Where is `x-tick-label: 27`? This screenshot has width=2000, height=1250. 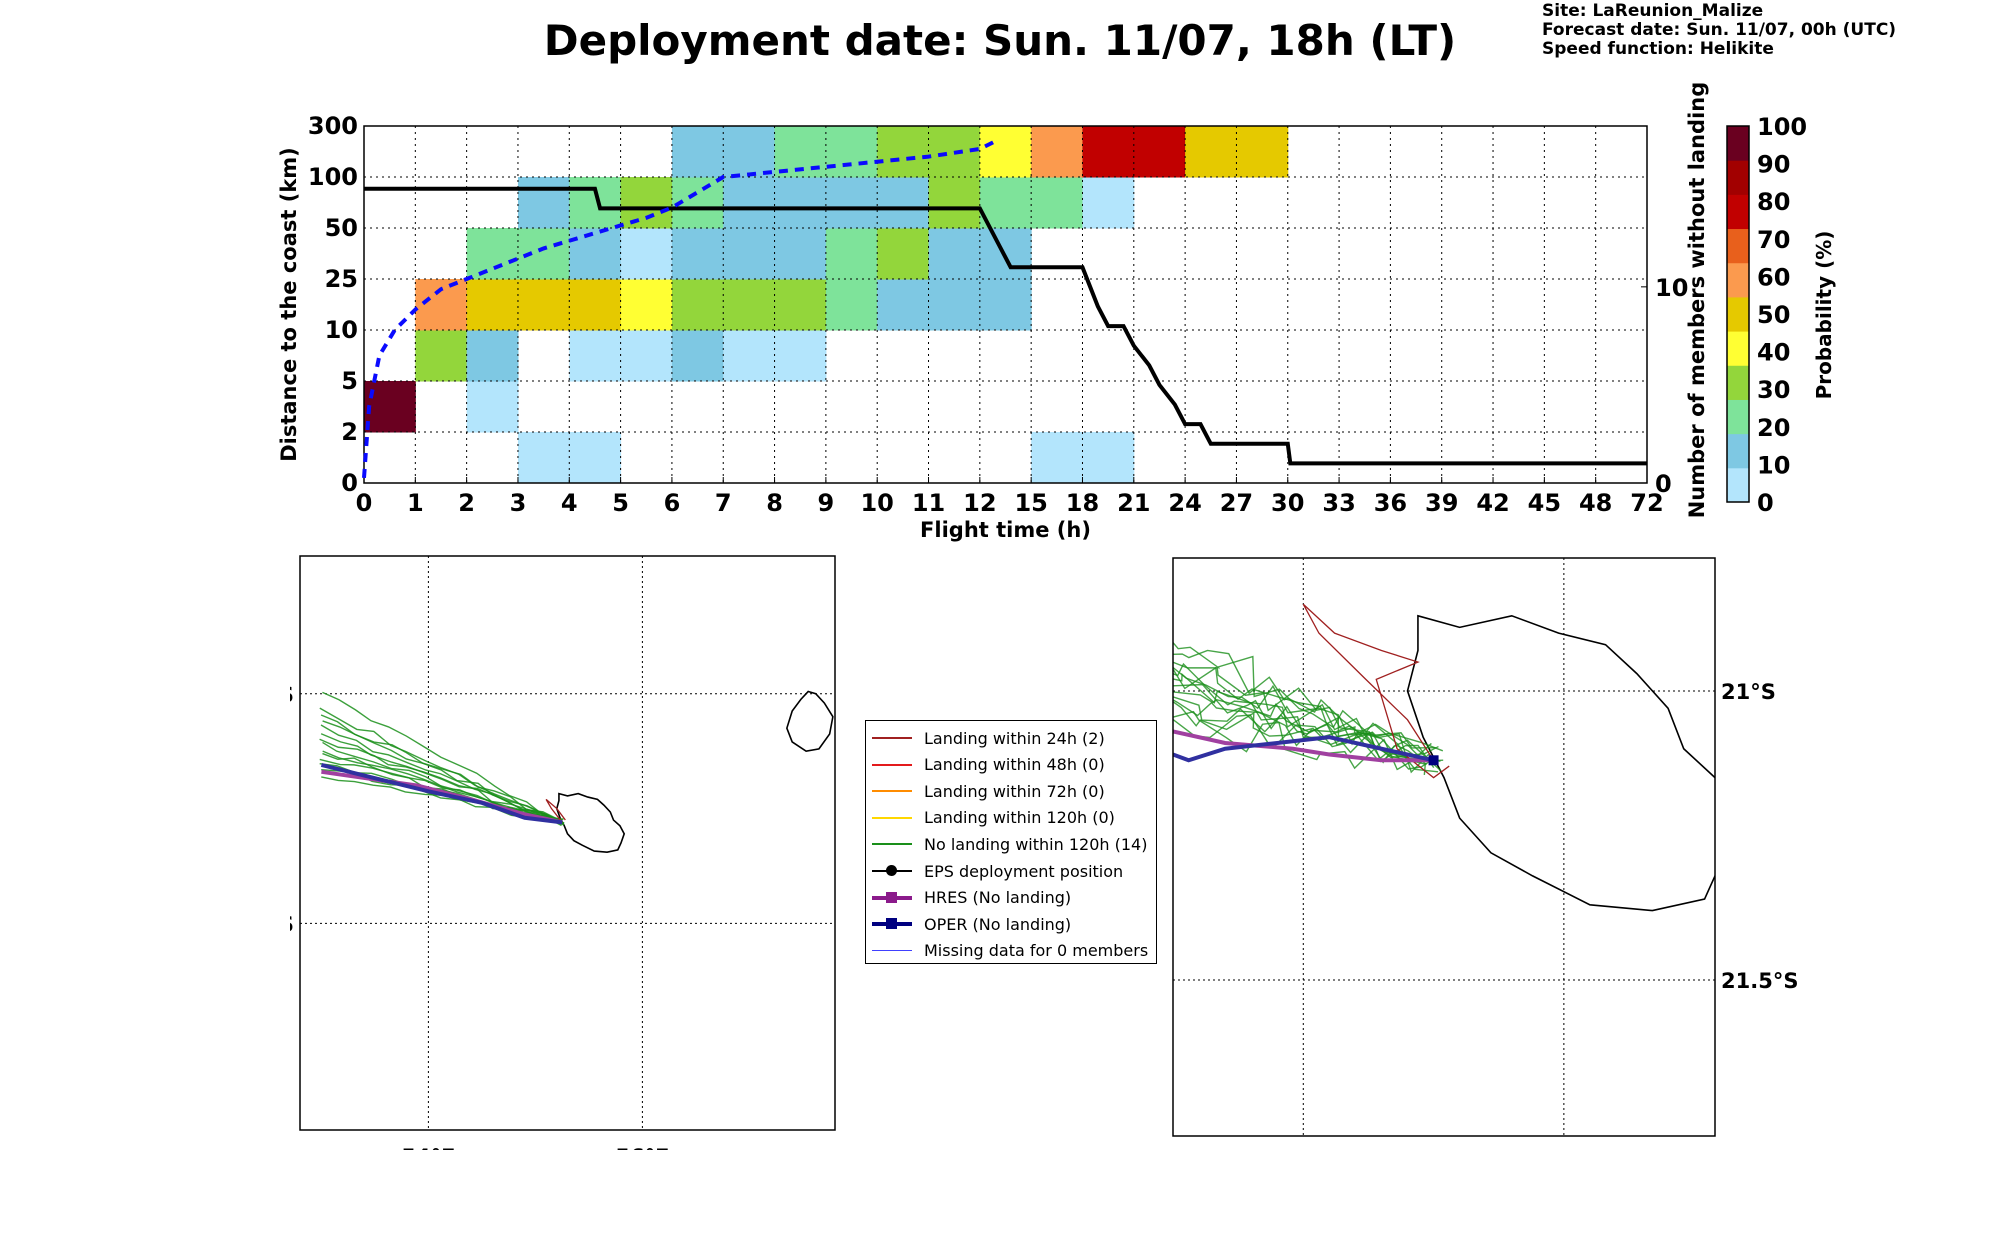 x-tick-label: 27 is located at coordinates (1236, 503).